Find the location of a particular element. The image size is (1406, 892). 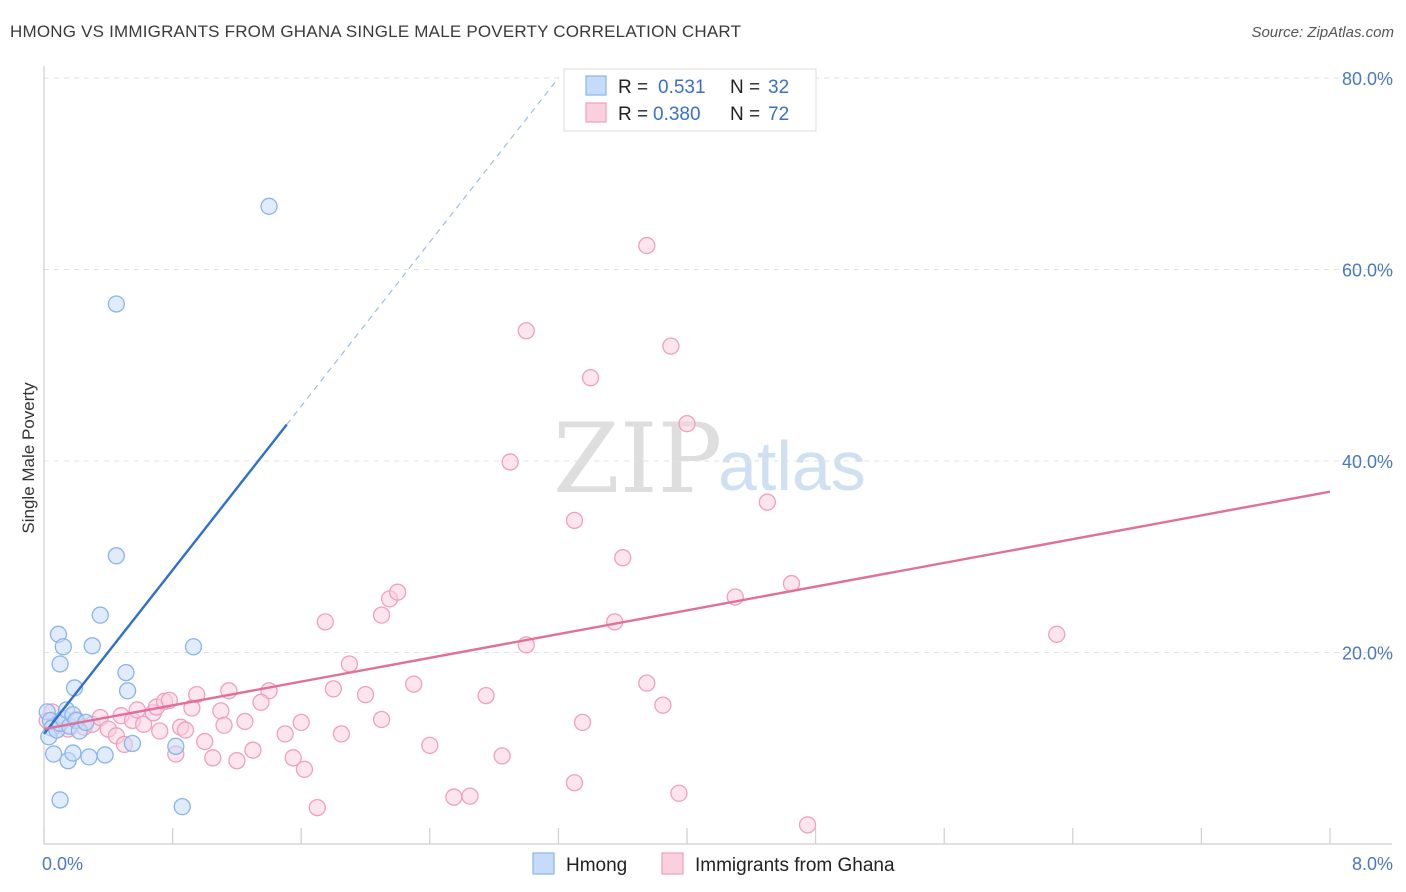

watermark-atlas: atlas is located at coordinates (792, 466).